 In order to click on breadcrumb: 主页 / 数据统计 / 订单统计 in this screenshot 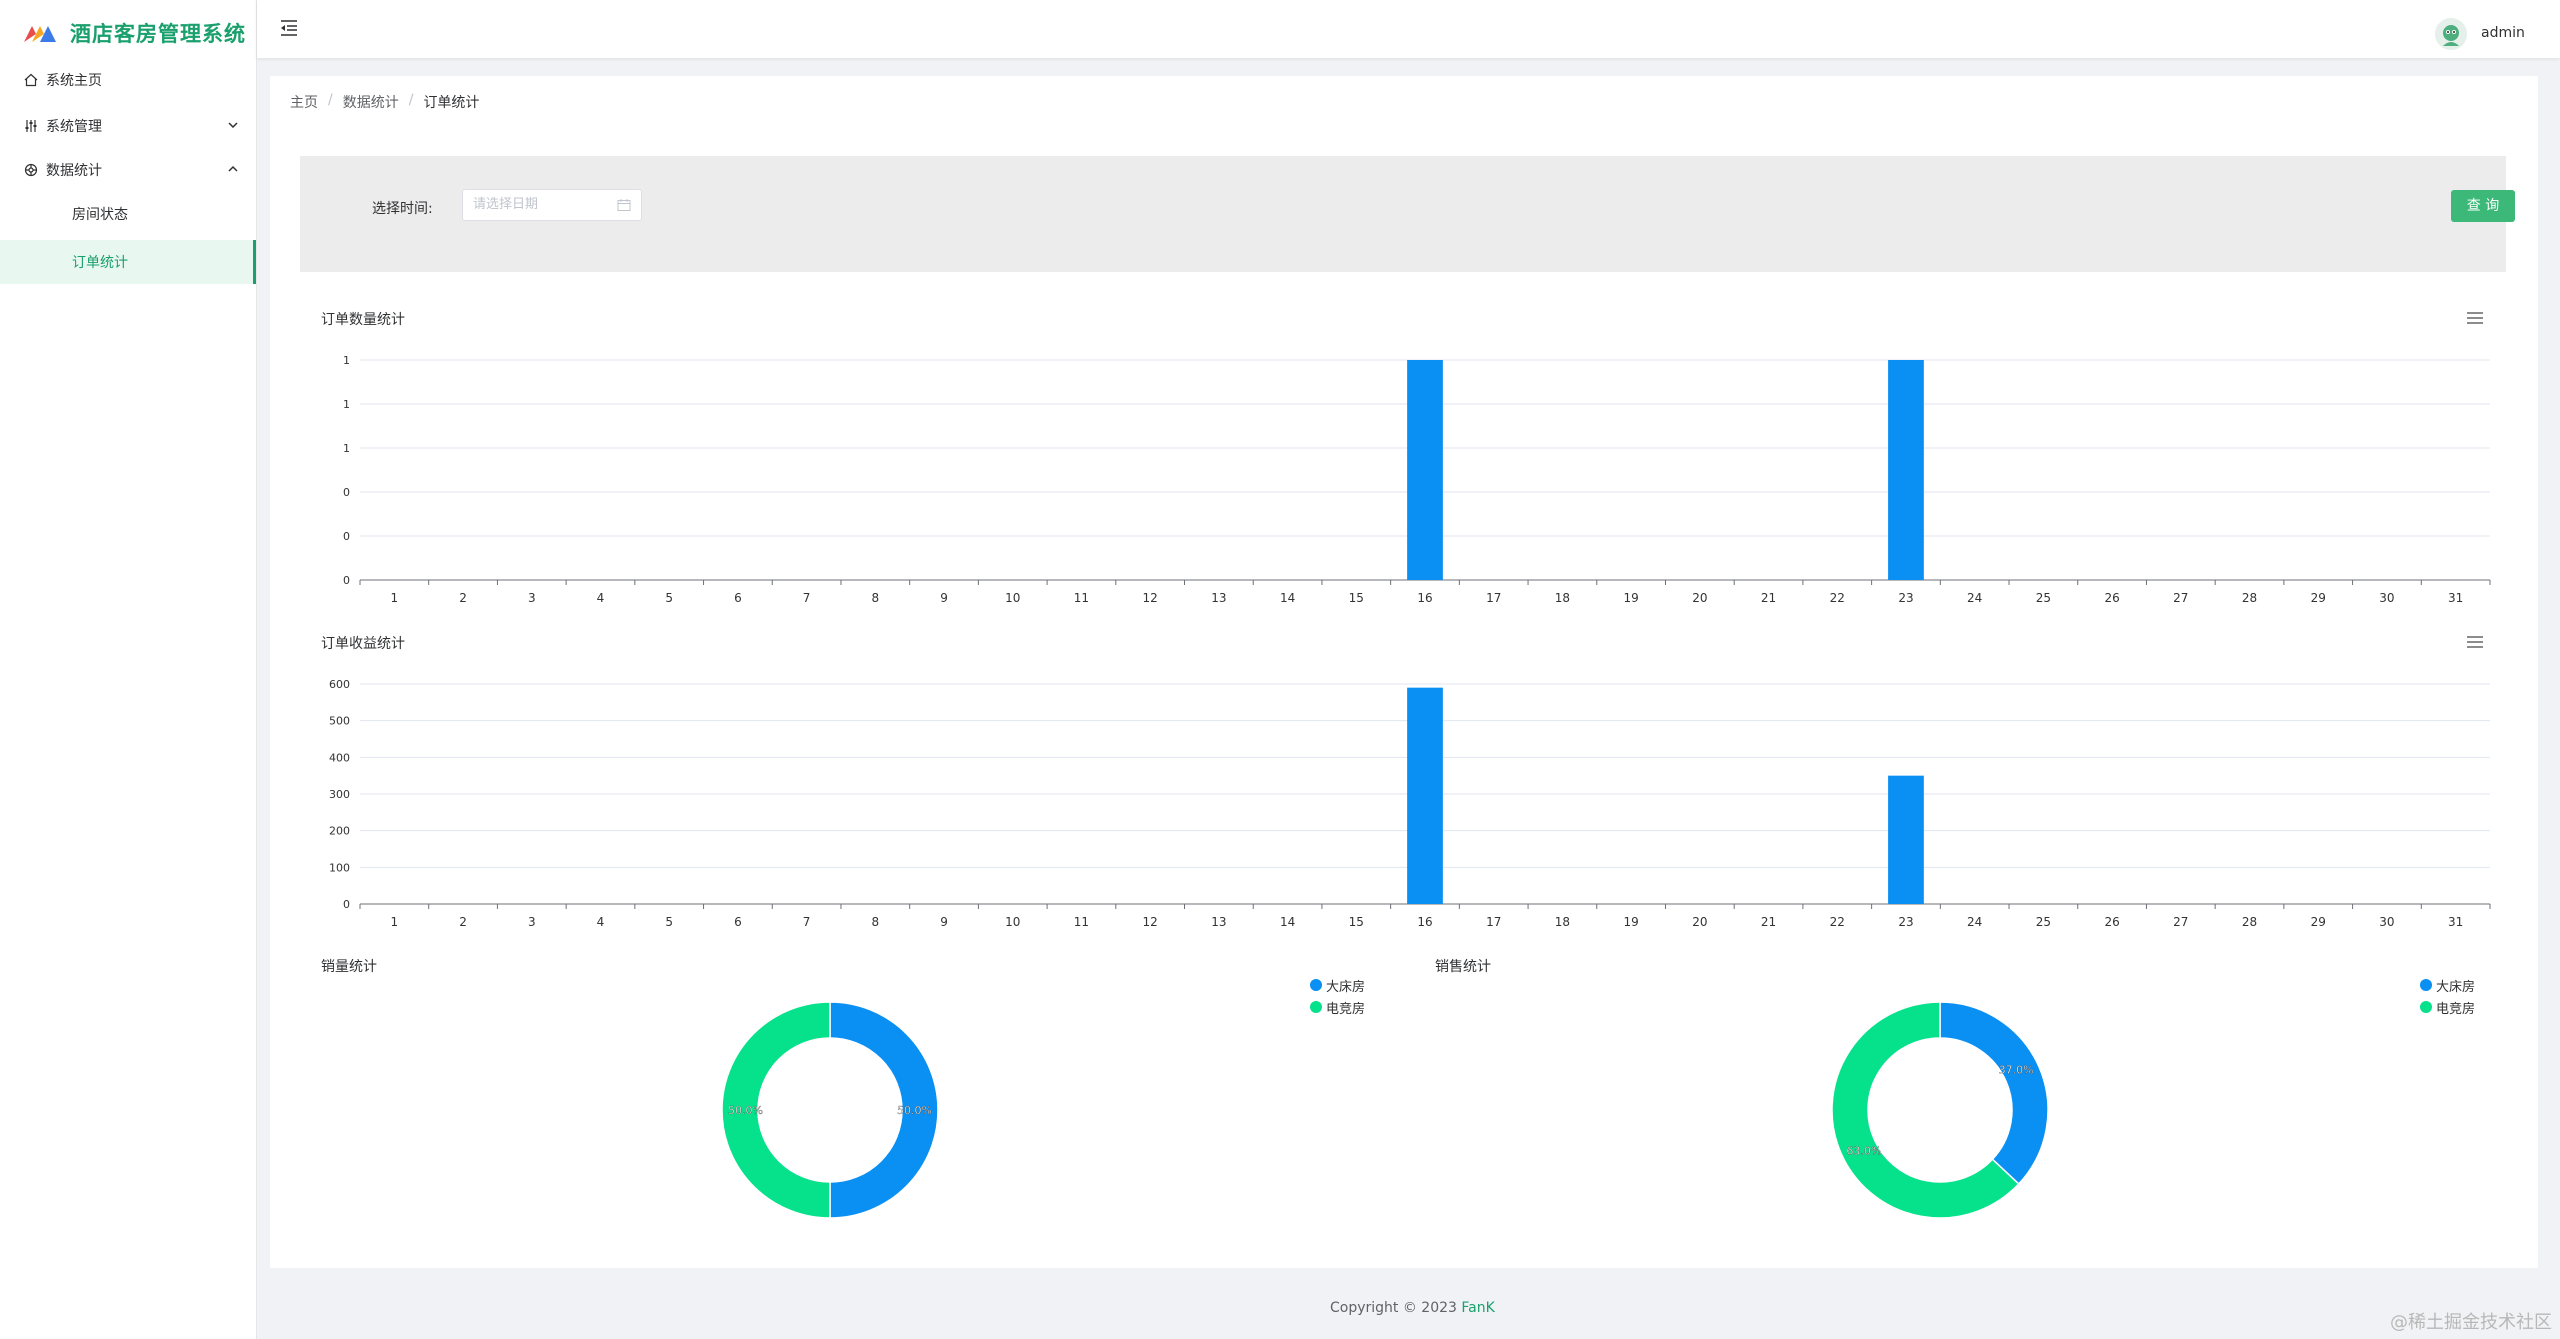, I will do `click(384, 102)`.